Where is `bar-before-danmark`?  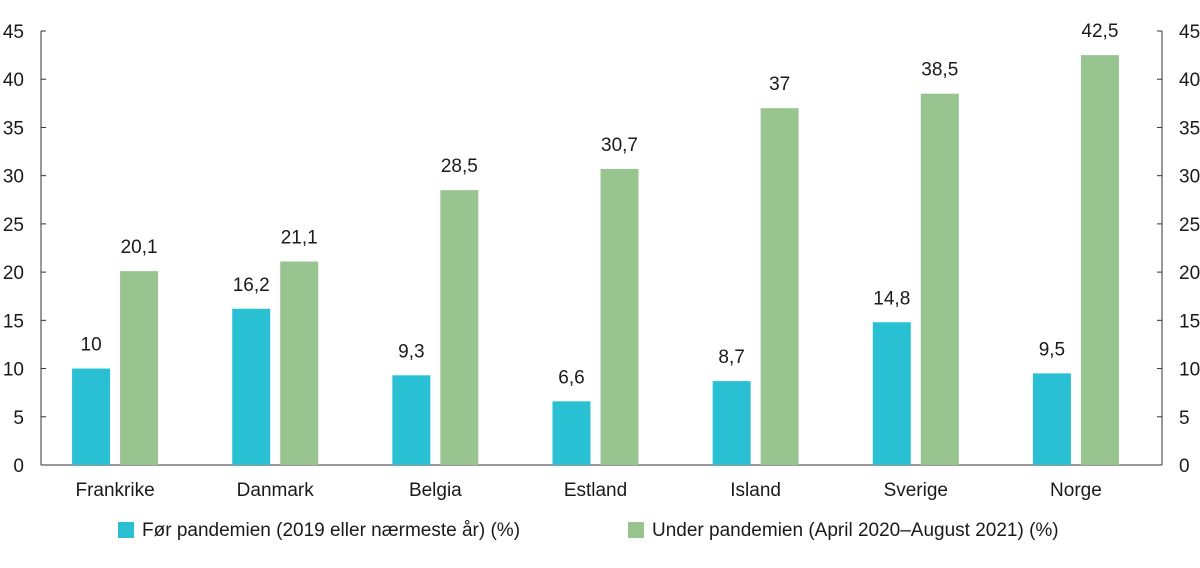 bar-before-danmark is located at coordinates (251, 386).